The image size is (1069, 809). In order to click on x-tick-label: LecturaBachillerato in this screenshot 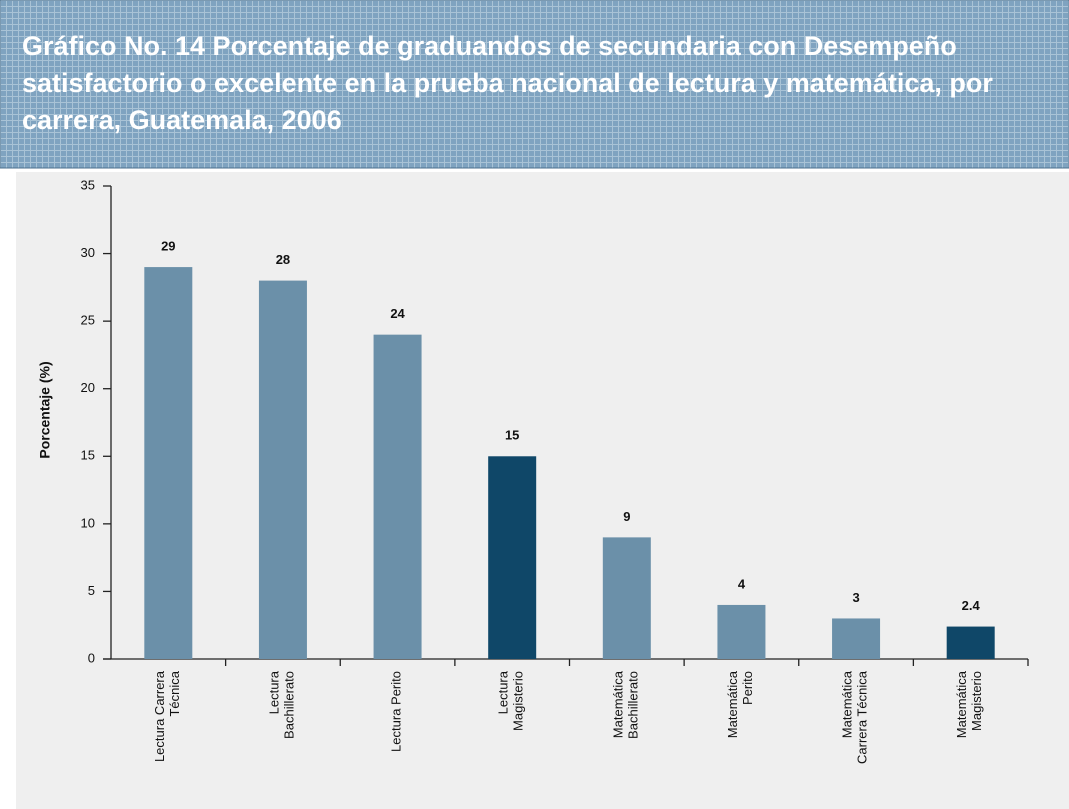, I will do `click(282, 704)`.